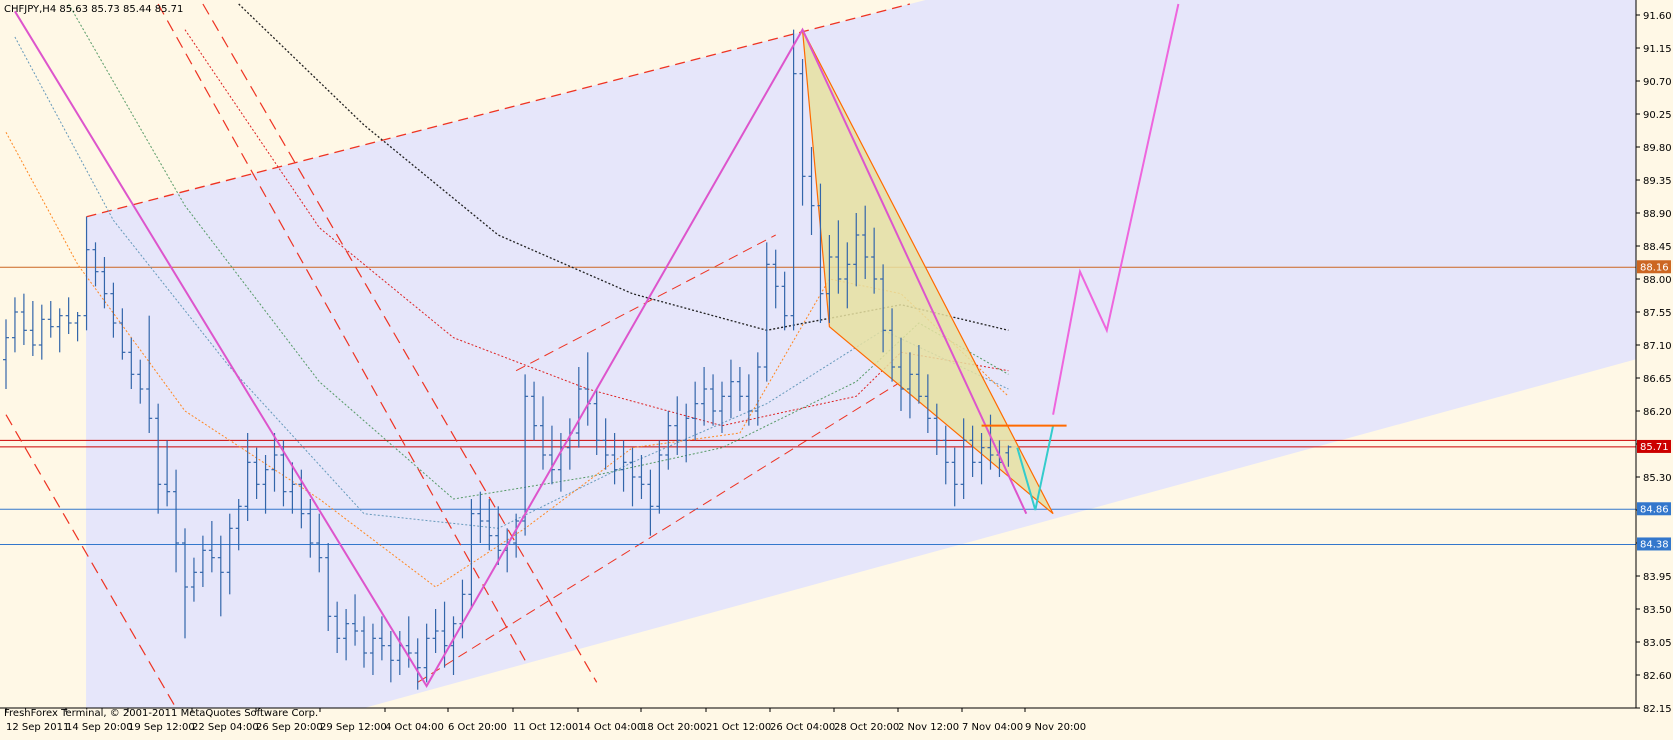 This screenshot has height=740, width=1673. What do you see at coordinates (928, 727) in the screenshot?
I see `x-tick-label: 2 Nov 12:00` at bounding box center [928, 727].